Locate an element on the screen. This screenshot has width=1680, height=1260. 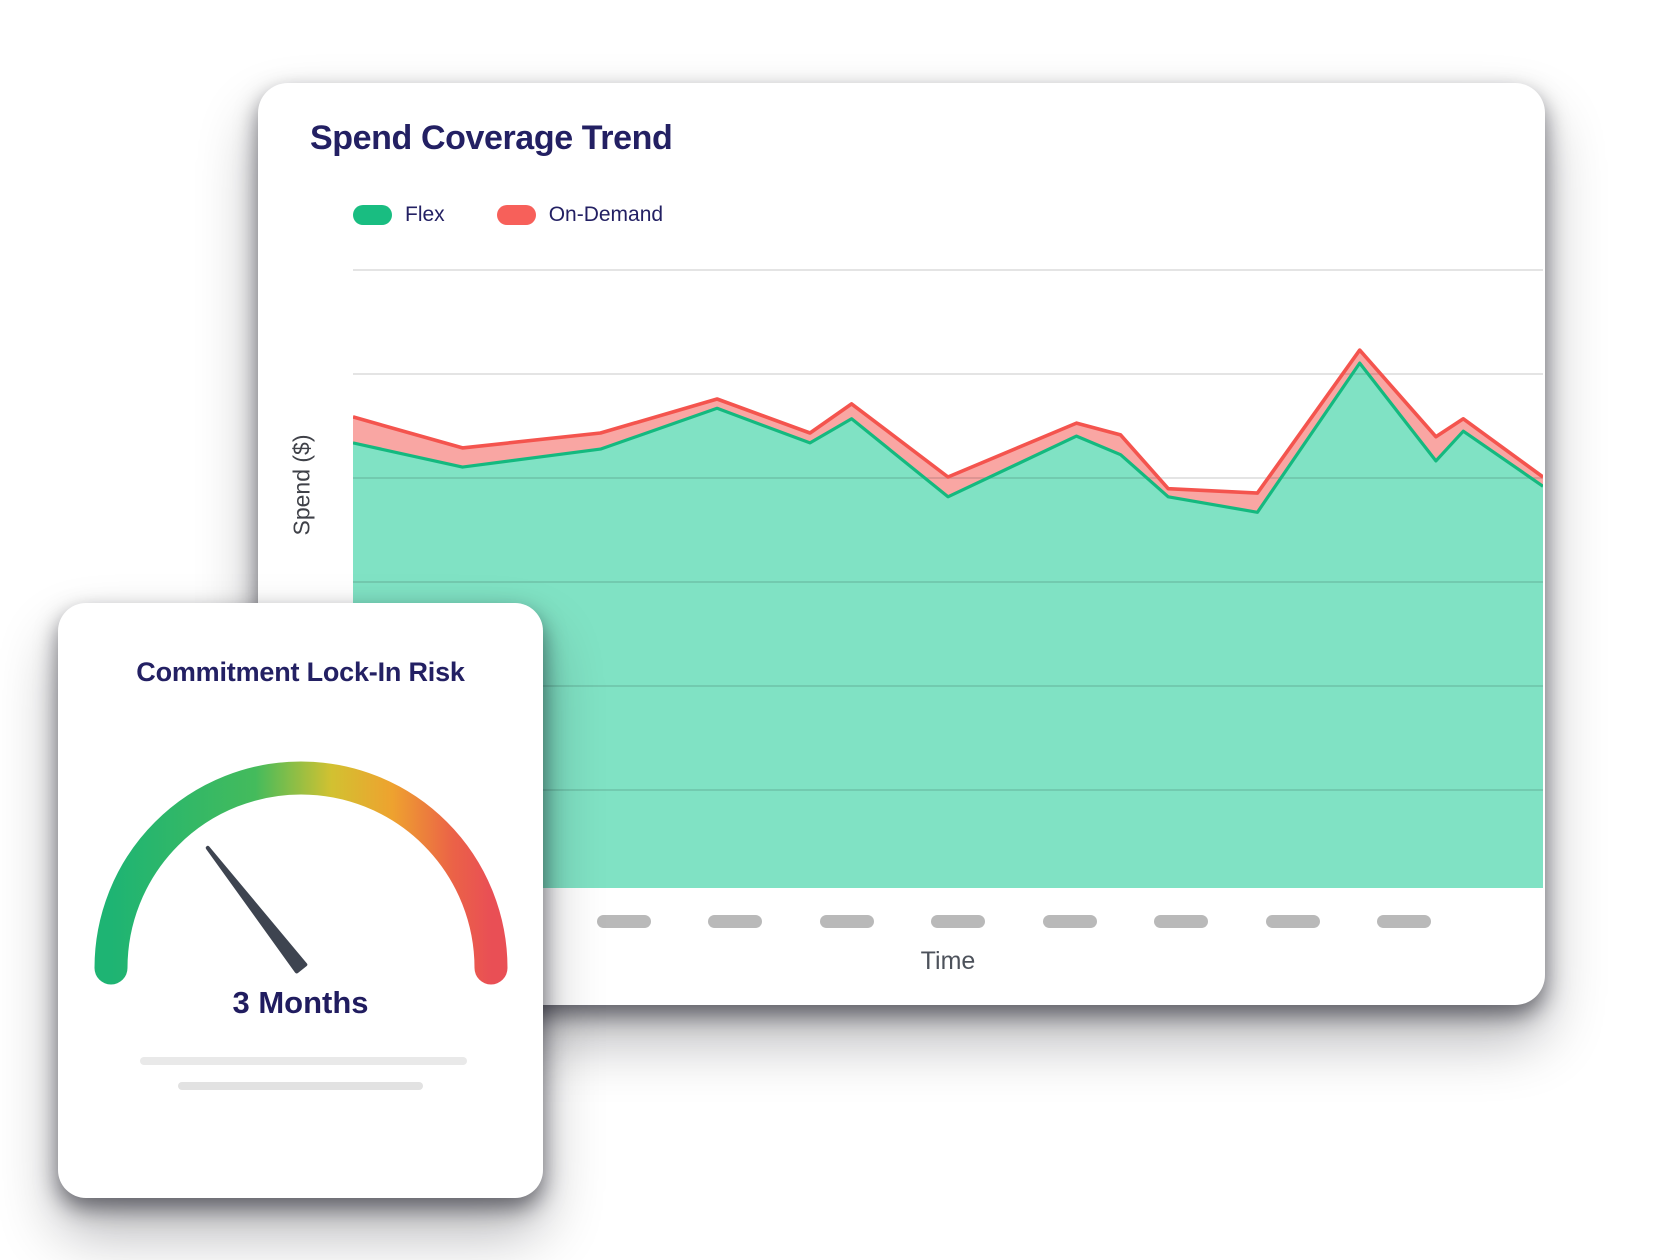
on-demand-line is located at coordinates (948, 421).